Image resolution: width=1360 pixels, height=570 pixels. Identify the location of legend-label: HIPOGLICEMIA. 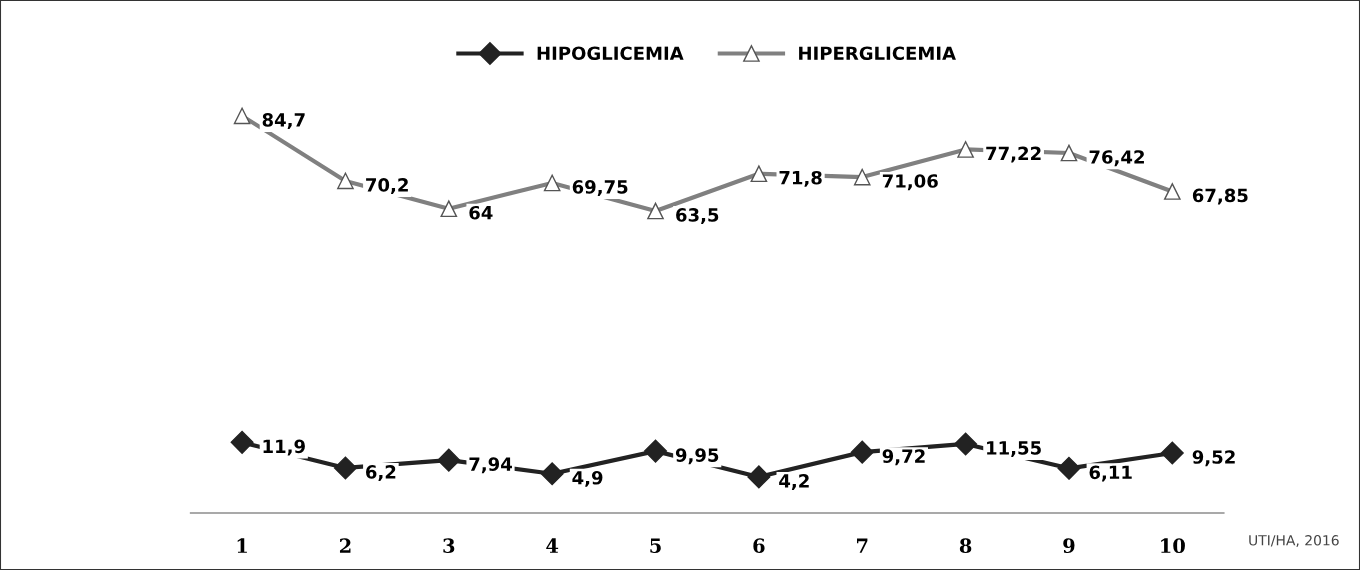
(610, 53).